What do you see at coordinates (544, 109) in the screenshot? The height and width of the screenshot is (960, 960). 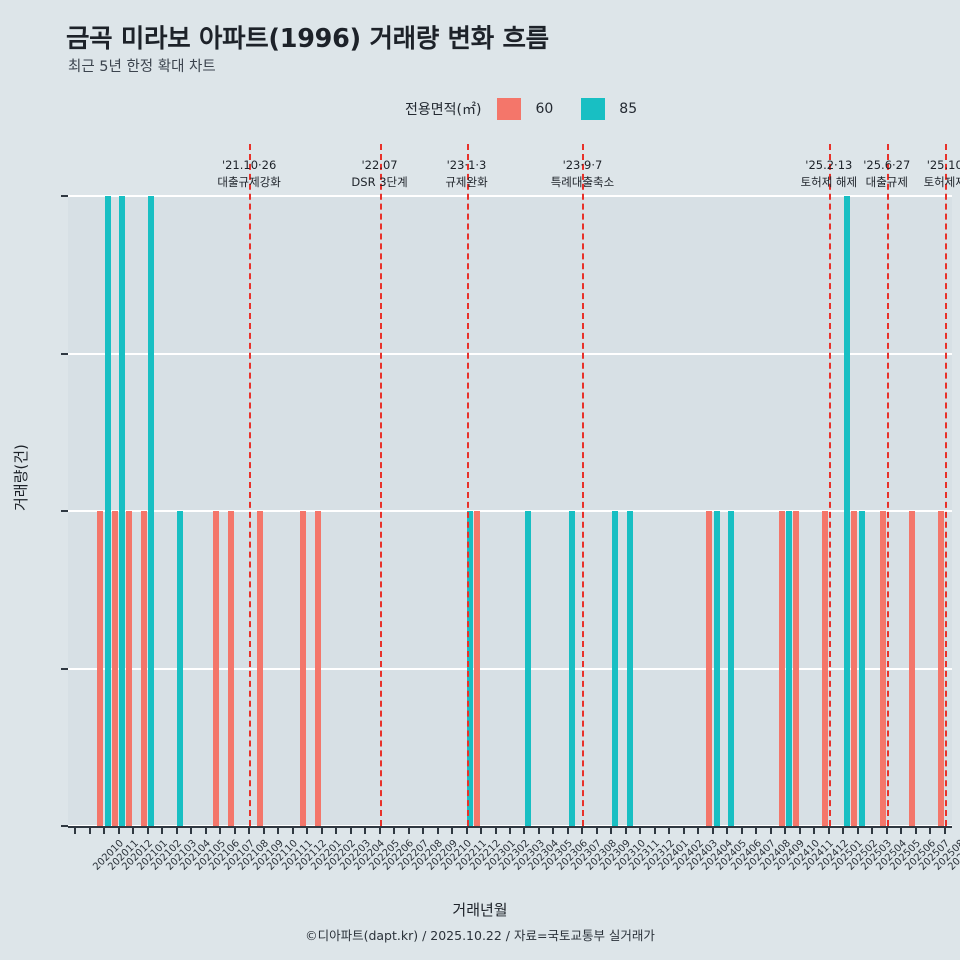 I see `legend-label-60: 60` at bounding box center [544, 109].